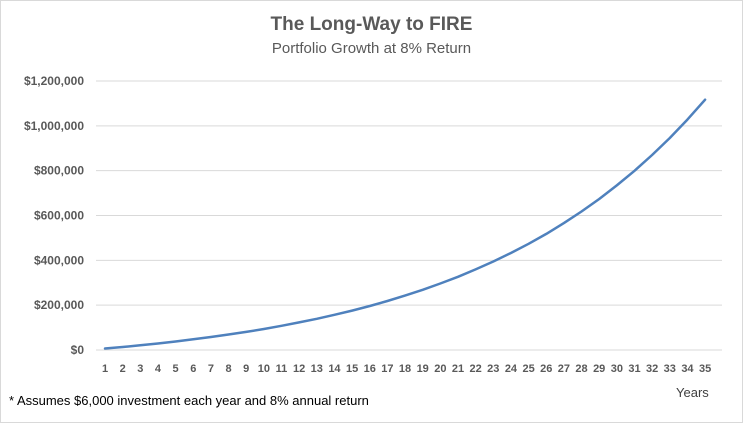 Image resolution: width=743 pixels, height=423 pixels. What do you see at coordinates (246, 369) in the screenshot?
I see `x-tick-label: 9` at bounding box center [246, 369].